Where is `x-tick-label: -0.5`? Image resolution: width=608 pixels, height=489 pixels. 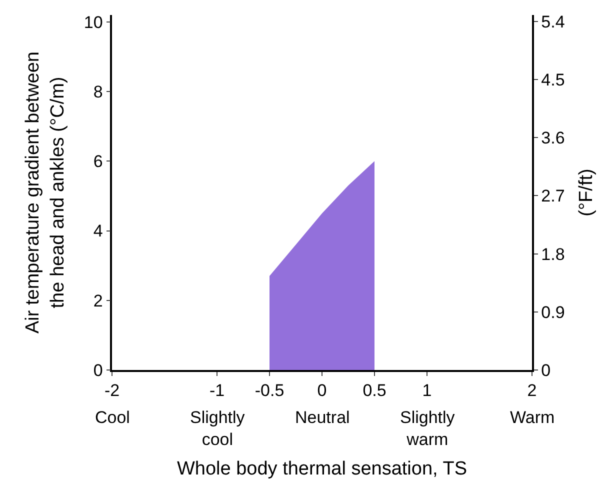
x-tick-label: -0.5 is located at coordinates (269, 390).